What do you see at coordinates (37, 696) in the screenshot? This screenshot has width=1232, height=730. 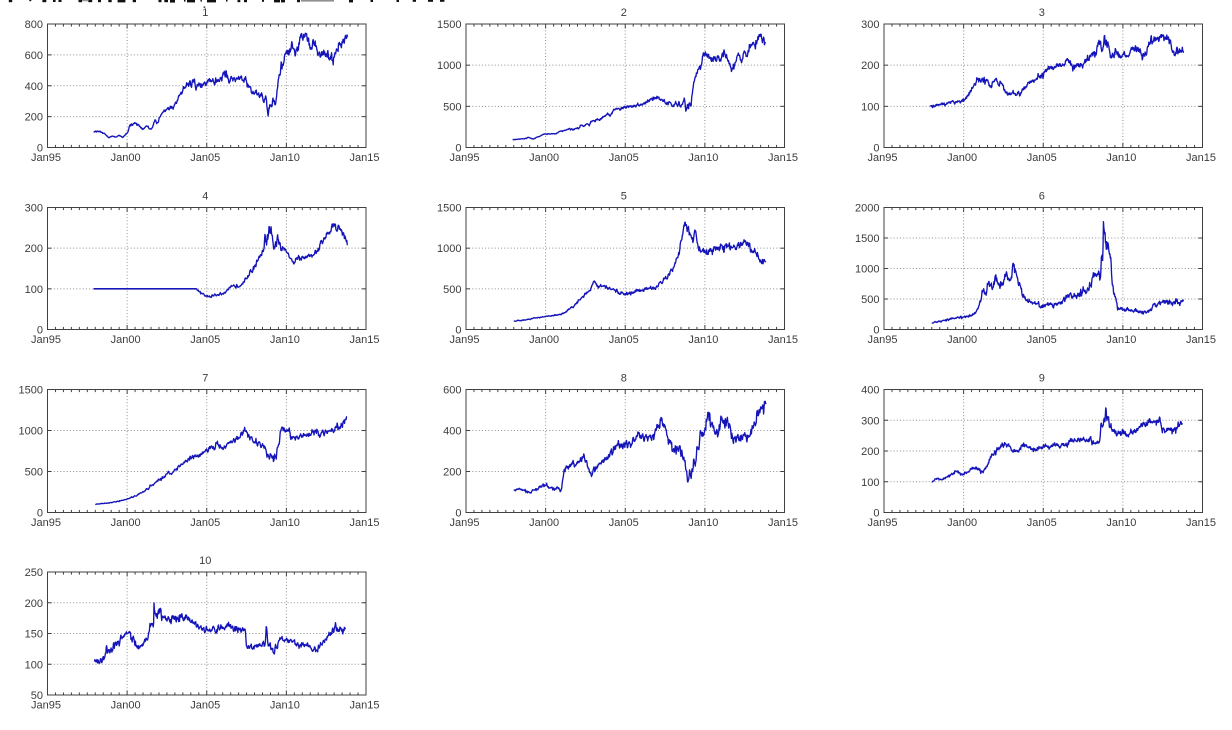 I see `svg-text: 50` at bounding box center [37, 696].